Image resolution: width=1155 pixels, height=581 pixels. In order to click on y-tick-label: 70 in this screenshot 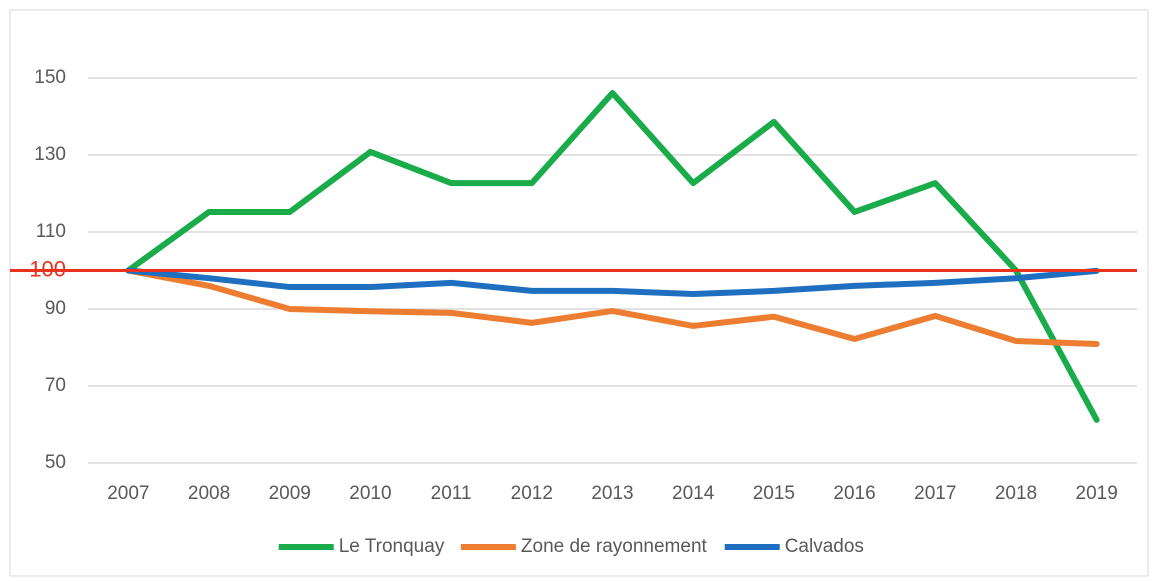, I will do `click(55, 385)`.